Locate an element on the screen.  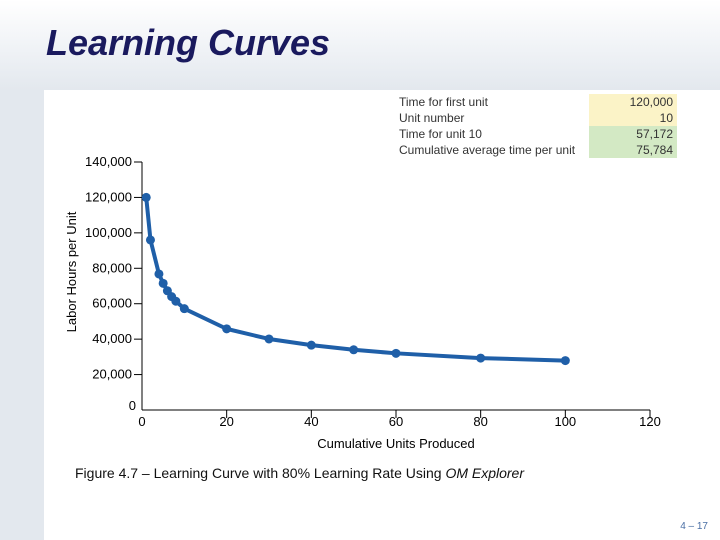
y-tick-label: 60,000 is located at coordinates (112, 303).